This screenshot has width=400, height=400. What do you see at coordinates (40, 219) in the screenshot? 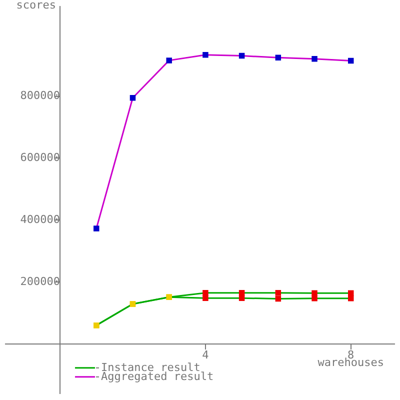
I see `y-tick-label: 400000` at bounding box center [40, 219].